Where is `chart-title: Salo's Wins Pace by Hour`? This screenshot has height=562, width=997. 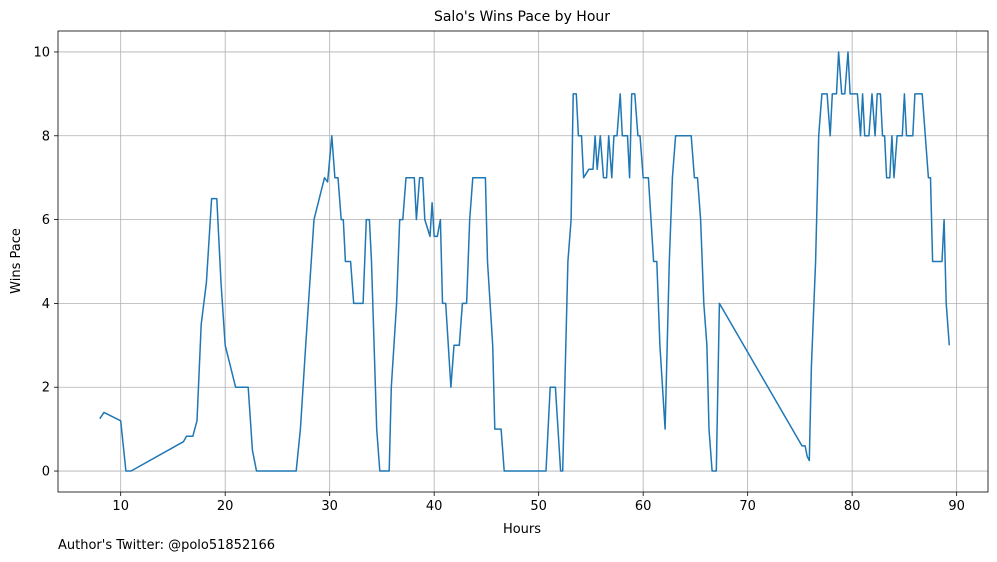
chart-title: Salo's Wins Pace by Hour is located at coordinates (522, 17).